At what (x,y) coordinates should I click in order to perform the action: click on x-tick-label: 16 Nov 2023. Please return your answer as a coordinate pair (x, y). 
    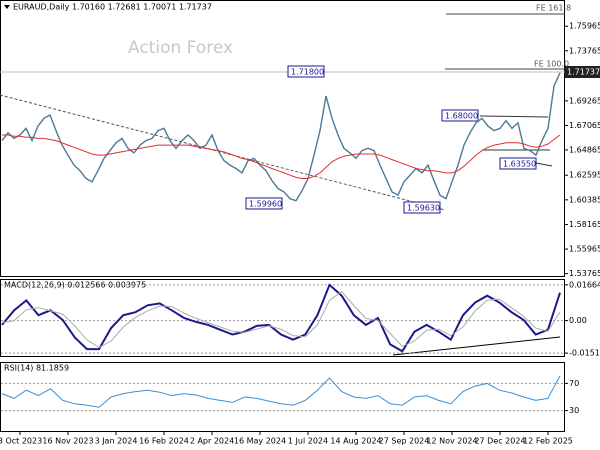
    Looking at the image, I should click on (67, 441).